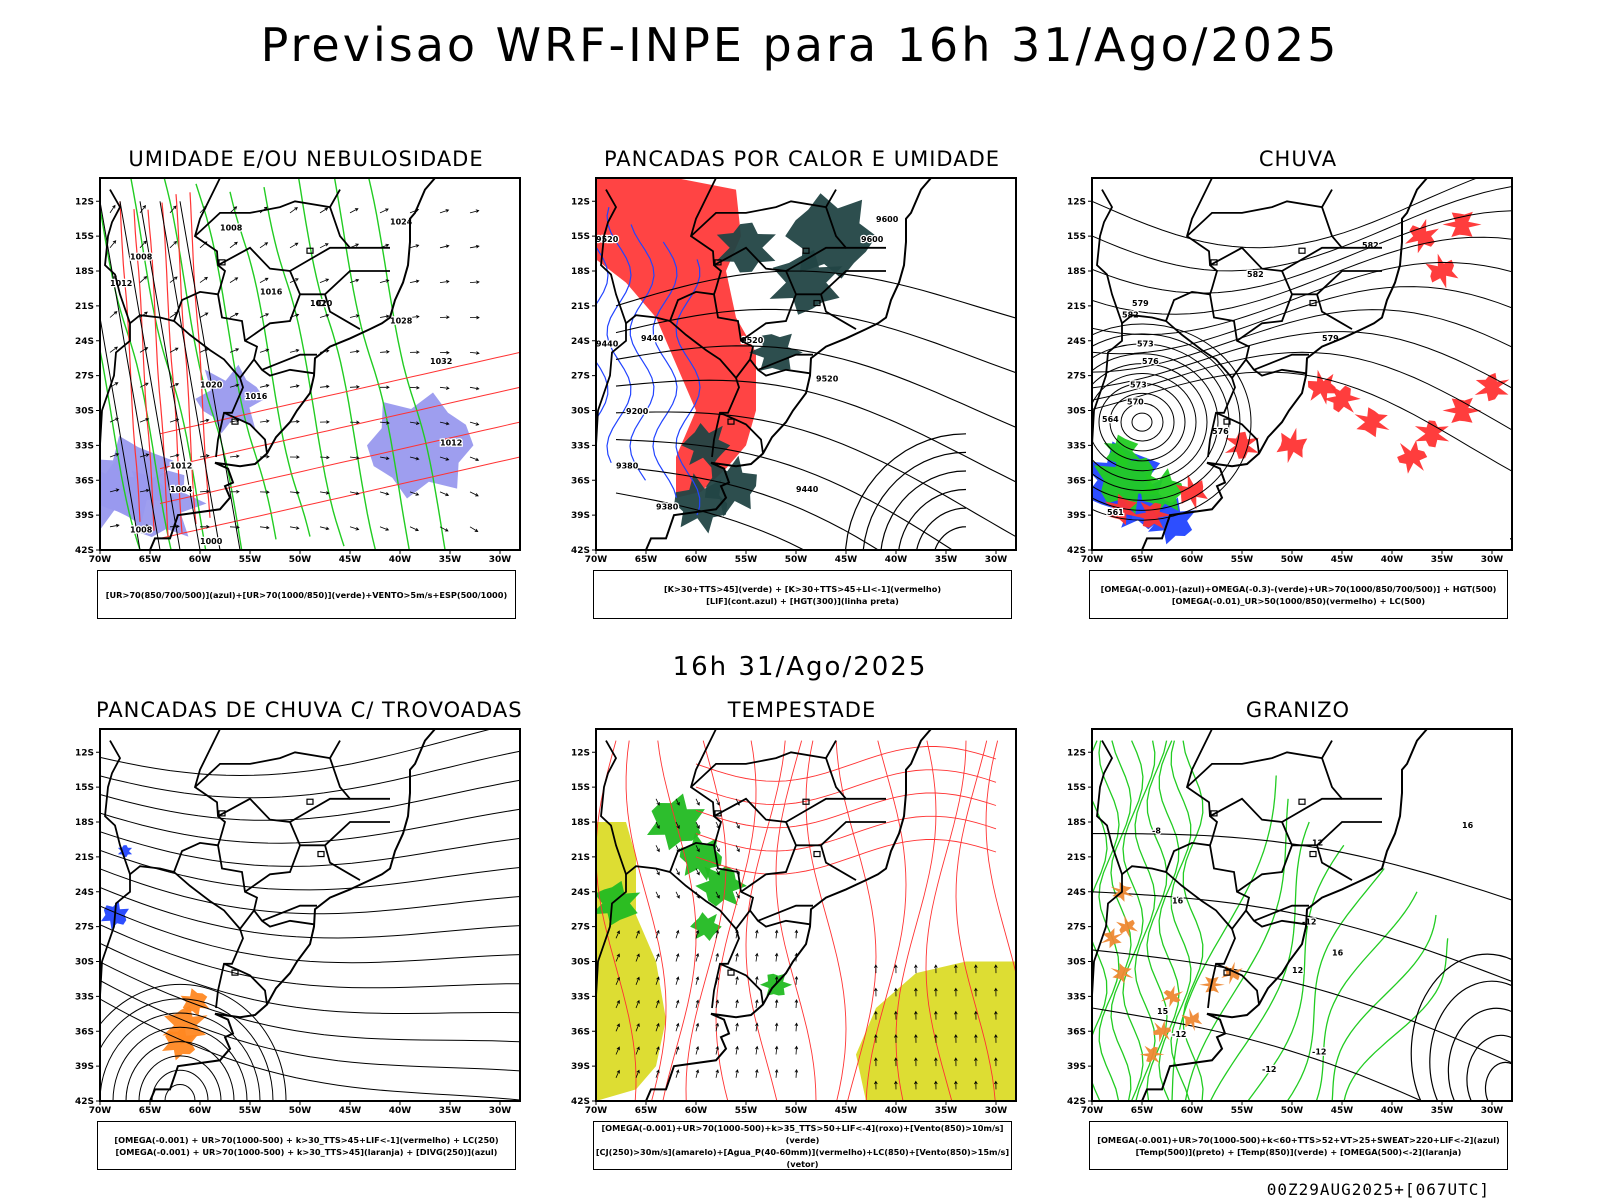  Describe the element at coordinates (646, 1111) in the screenshot. I see `lon-tick-label: 65W` at that location.